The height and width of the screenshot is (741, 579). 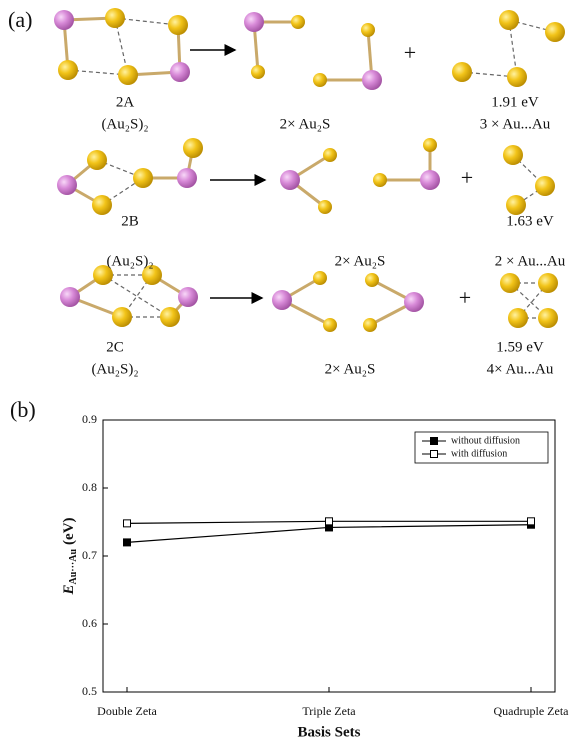 I want to click on y-axis-label: EAu···Au (eV), so click(x=70, y=556).